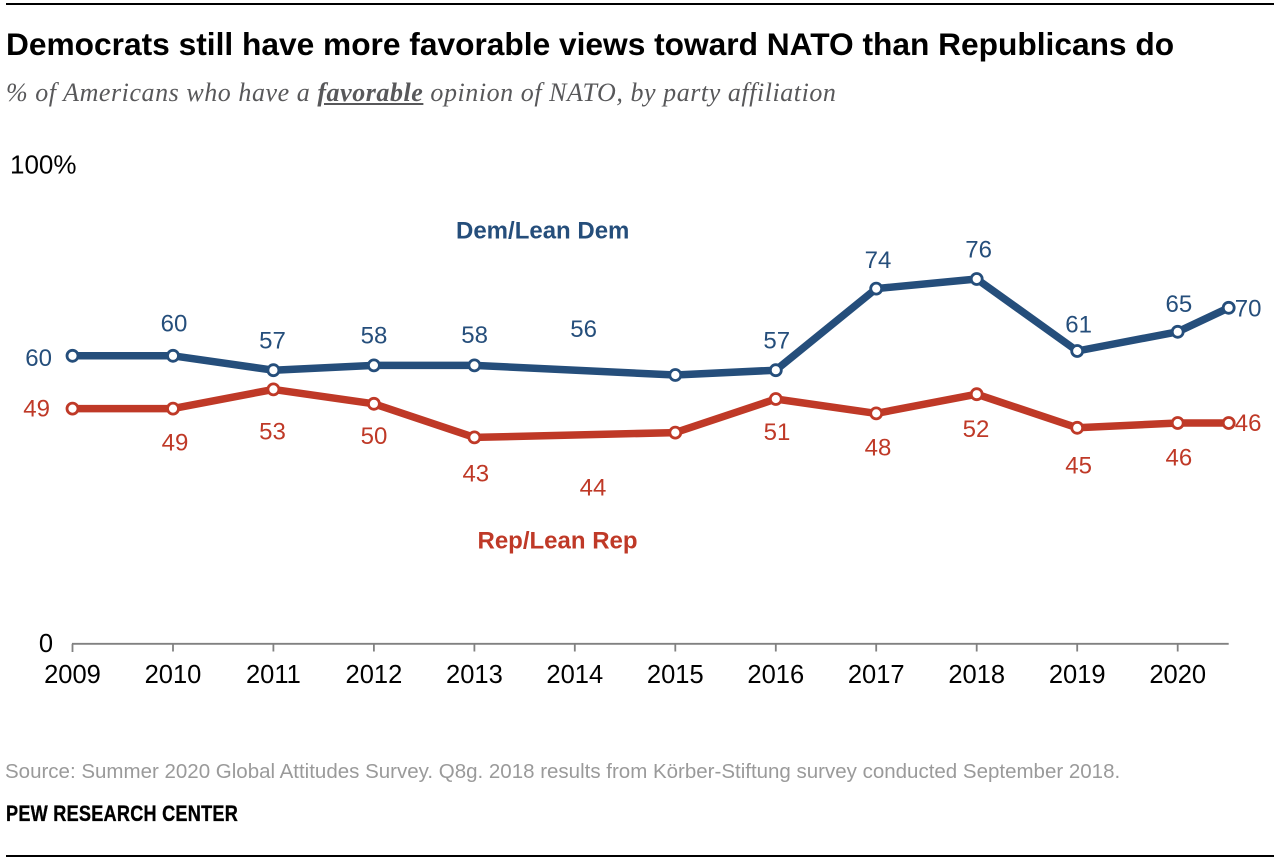  I want to click on svg-text: 52, so click(976, 429).